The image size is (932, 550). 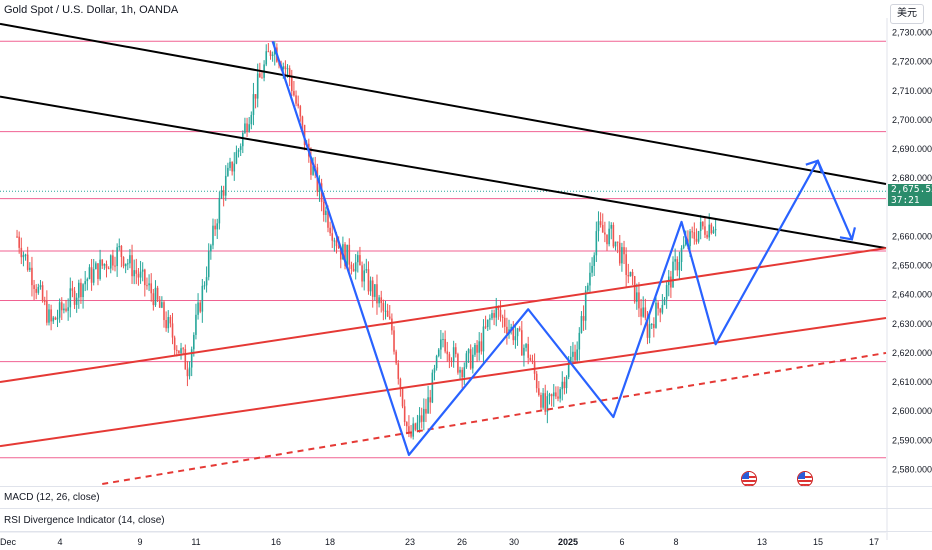 What do you see at coordinates (675, 542) in the screenshot?
I see `x-tick-label: 8` at bounding box center [675, 542].